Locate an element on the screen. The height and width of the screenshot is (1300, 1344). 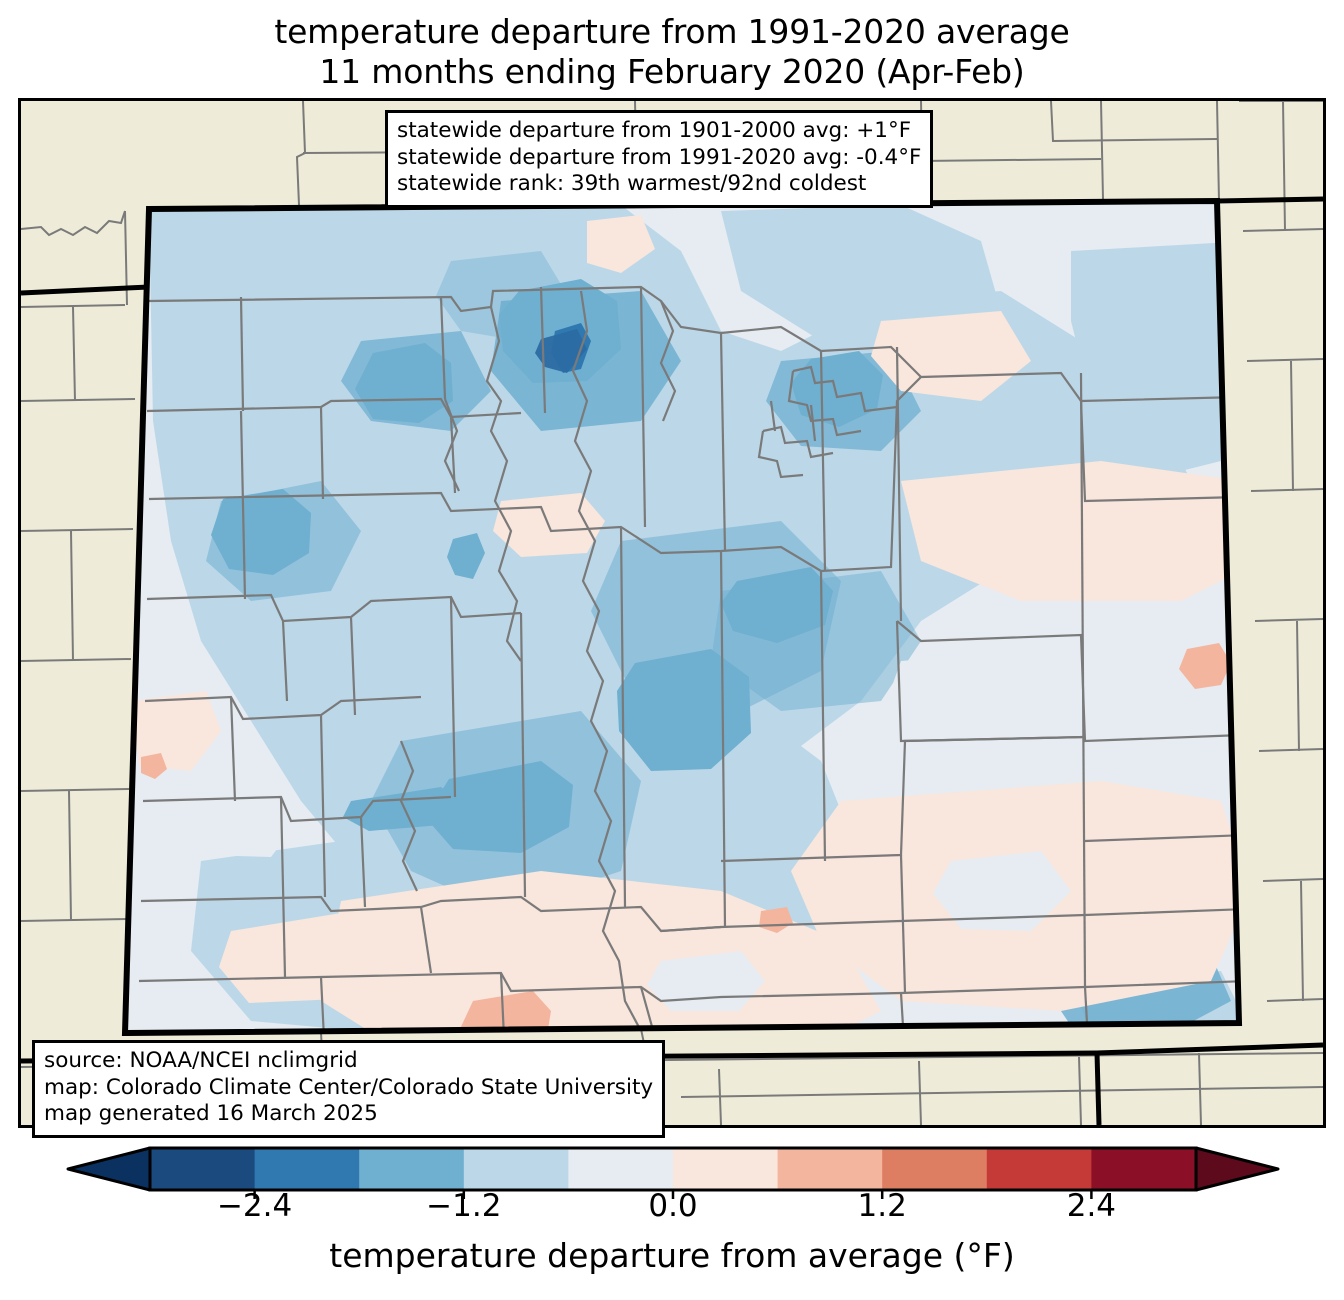
band-pale-peach-nw-small is located at coordinates (621, 244).